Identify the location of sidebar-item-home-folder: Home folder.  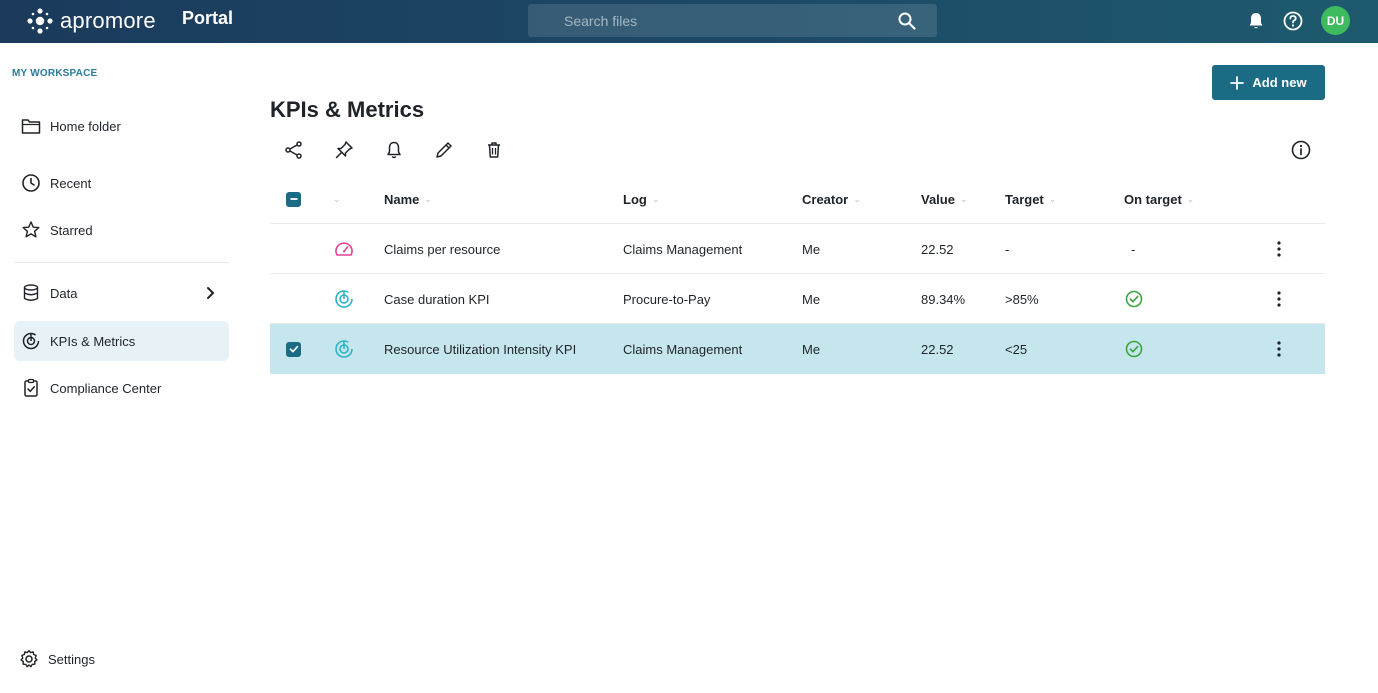
(121, 126).